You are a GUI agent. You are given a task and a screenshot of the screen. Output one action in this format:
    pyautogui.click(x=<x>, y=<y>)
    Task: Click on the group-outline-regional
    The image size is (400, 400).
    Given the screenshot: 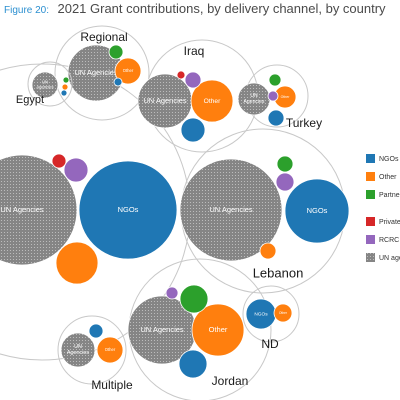 What is the action you would take?
    pyautogui.click(x=102, y=73)
    